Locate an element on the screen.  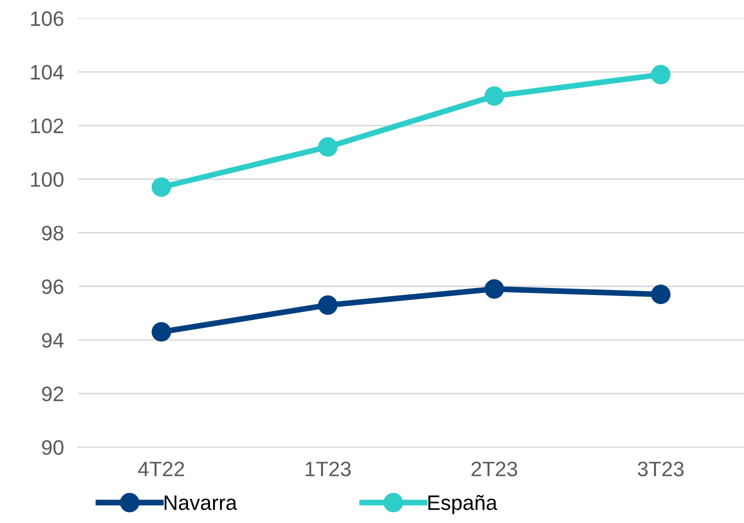
legend-label: Navarra is located at coordinates (201, 503).